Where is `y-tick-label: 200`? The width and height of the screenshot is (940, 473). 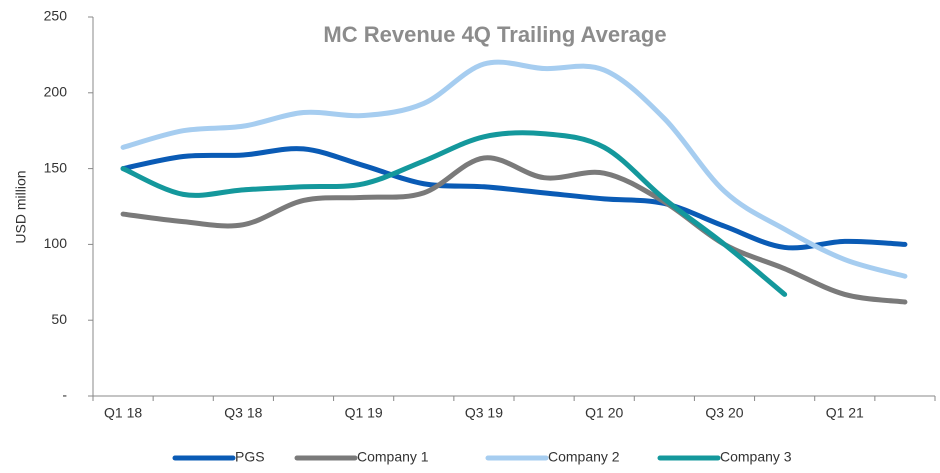 y-tick-label: 200 is located at coordinates (56, 92).